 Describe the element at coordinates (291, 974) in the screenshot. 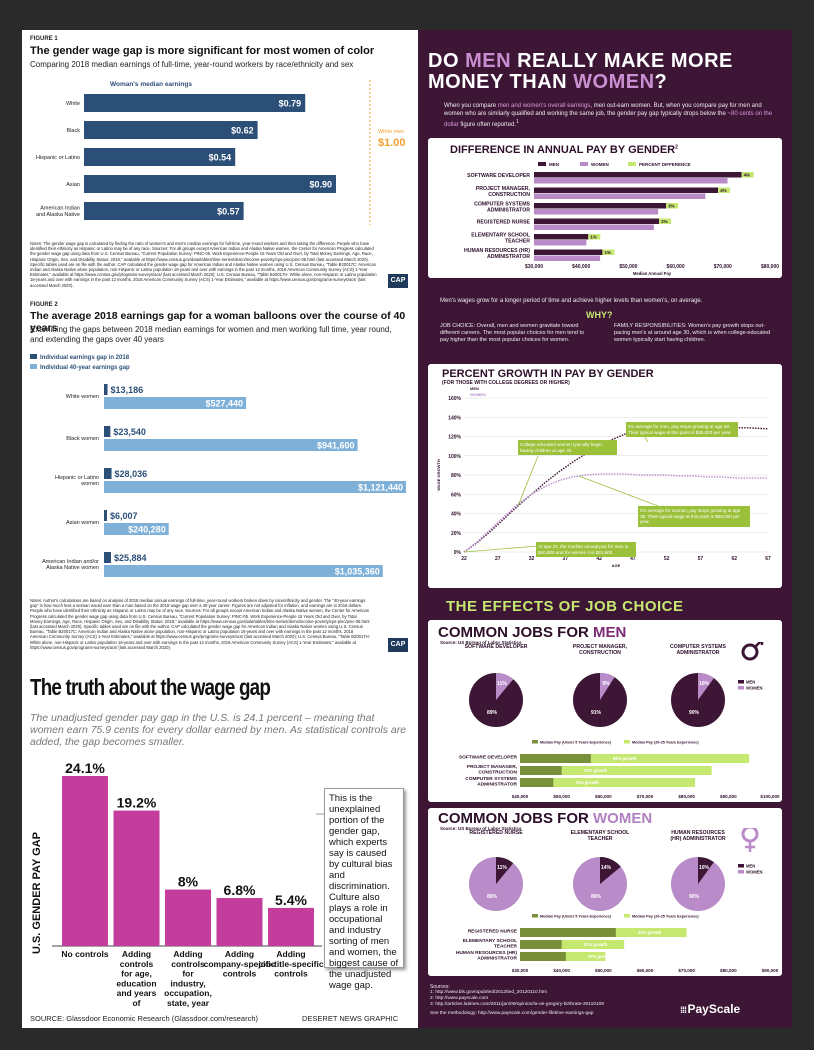

I see `truth-category: controls` at that location.